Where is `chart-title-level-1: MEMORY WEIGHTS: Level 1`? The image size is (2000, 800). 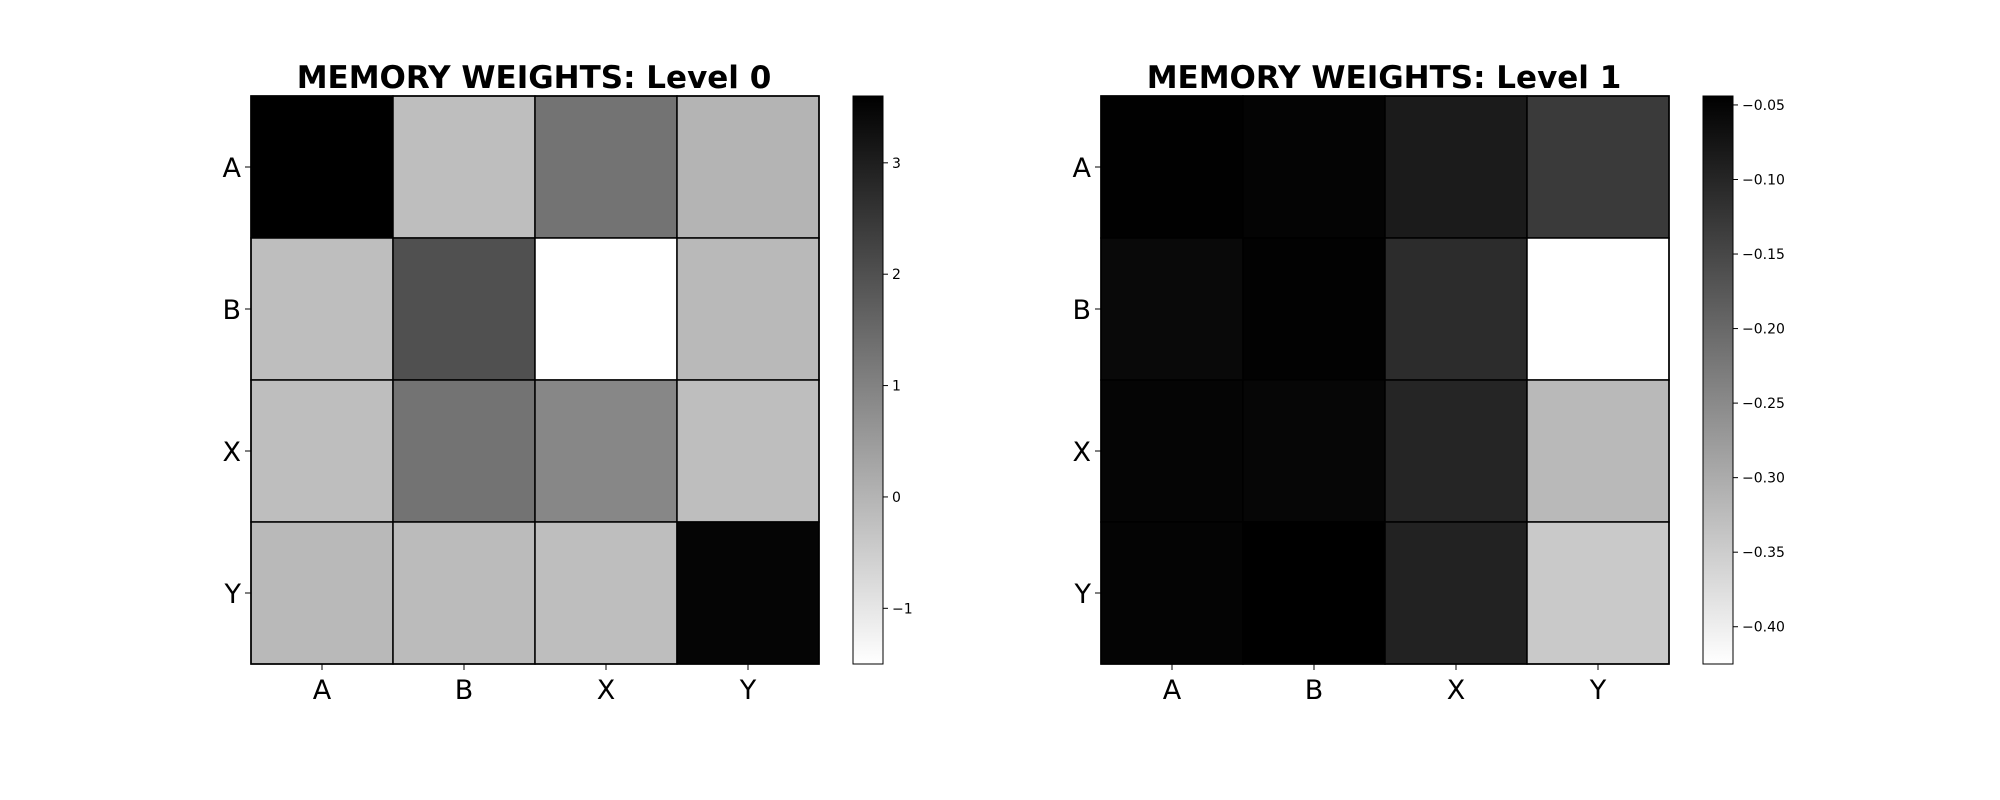 chart-title-level-1: MEMORY WEIGHTS: Level 1 is located at coordinates (1384, 78).